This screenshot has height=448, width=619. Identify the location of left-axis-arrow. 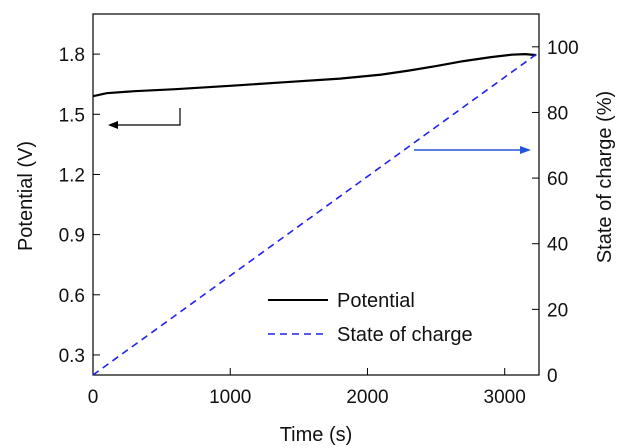
(144, 118).